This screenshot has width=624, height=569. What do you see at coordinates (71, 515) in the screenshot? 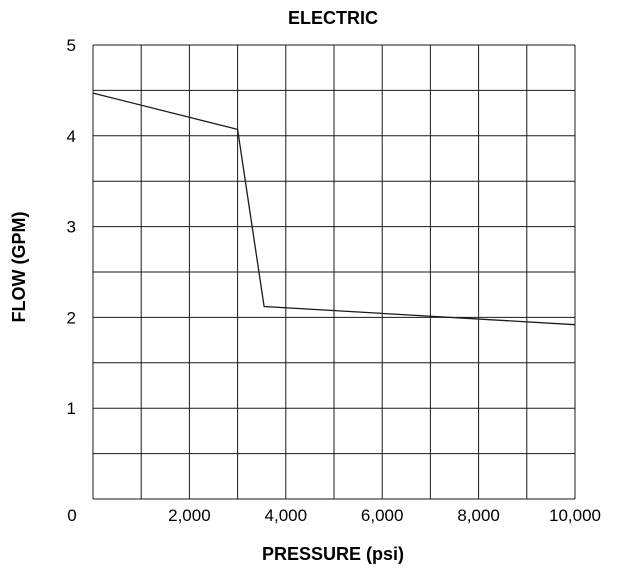
I see `x-tick-label: 0` at bounding box center [71, 515].